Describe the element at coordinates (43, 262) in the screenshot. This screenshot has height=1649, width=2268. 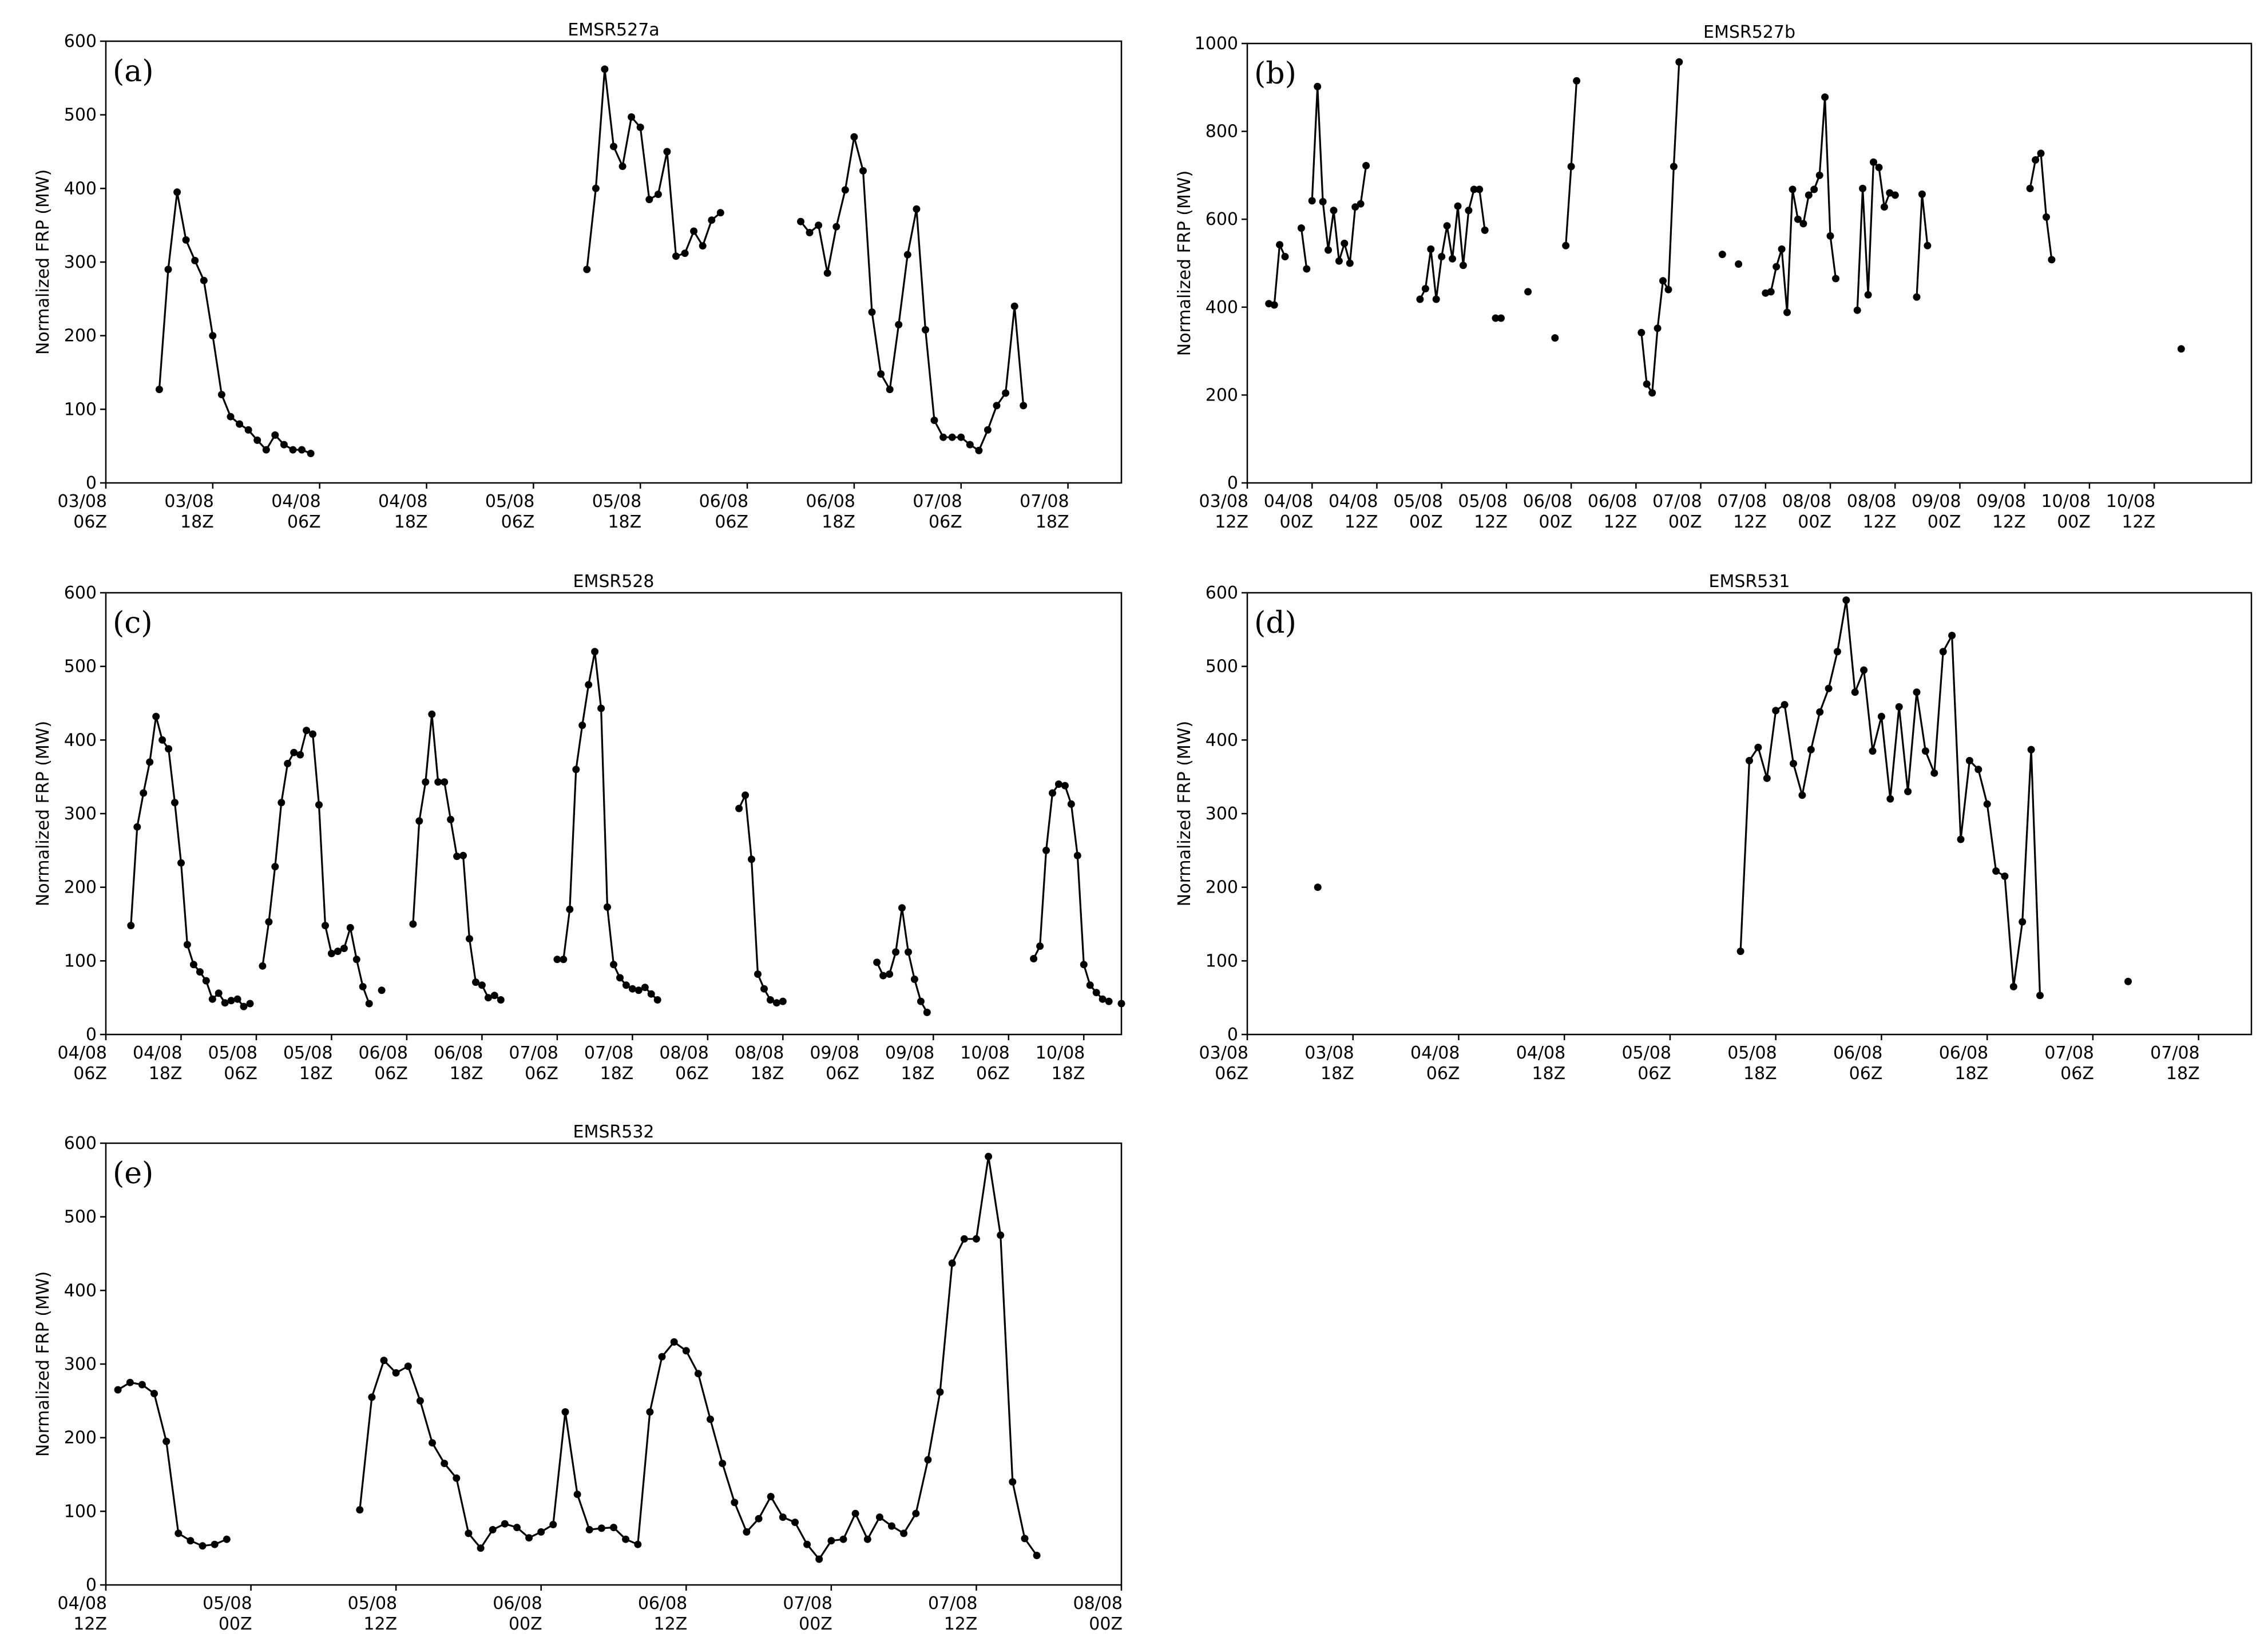
I see `y-axis-label: Normalized FRP (MW)` at that location.